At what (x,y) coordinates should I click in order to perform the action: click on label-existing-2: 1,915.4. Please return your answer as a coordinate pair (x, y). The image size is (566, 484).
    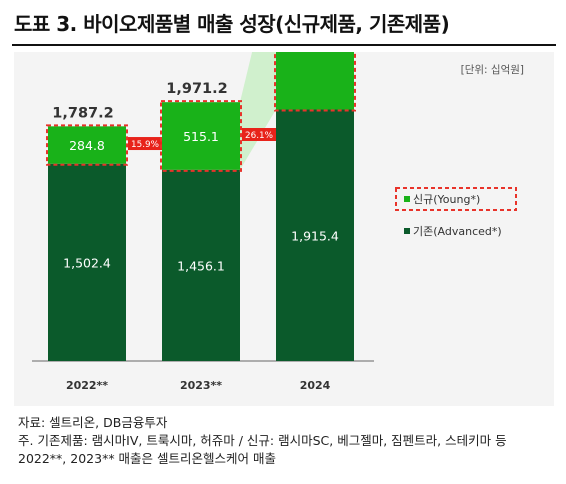
    Looking at the image, I should click on (315, 235).